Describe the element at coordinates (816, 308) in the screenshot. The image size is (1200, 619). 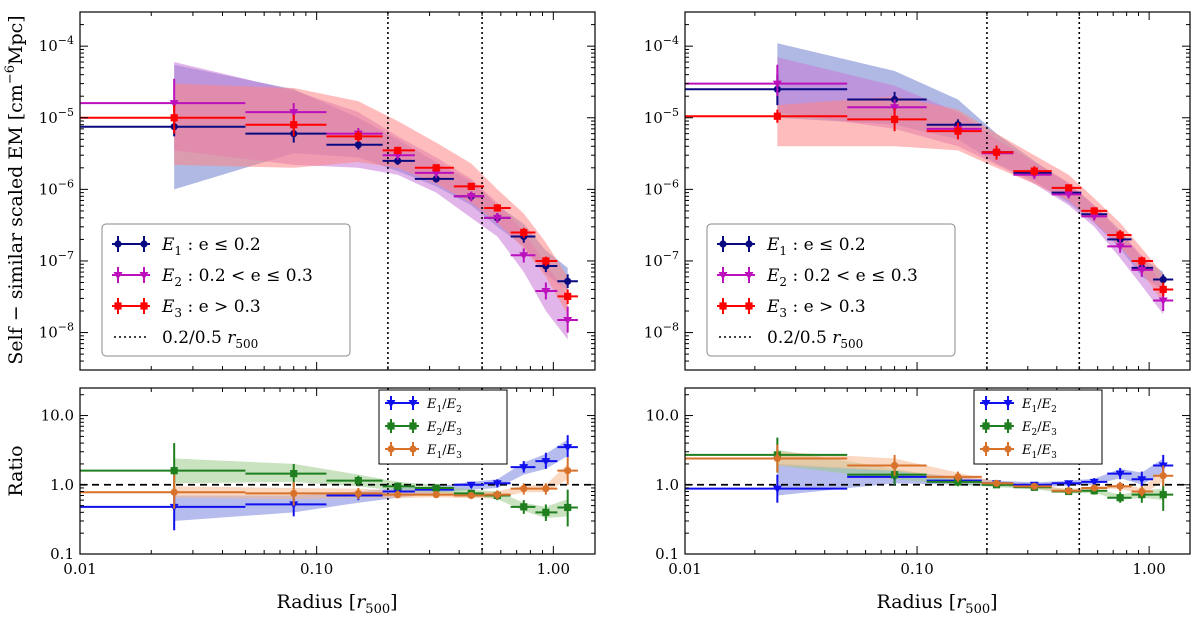
I see `legend-label-E3: E3 : e > 0.3` at that location.